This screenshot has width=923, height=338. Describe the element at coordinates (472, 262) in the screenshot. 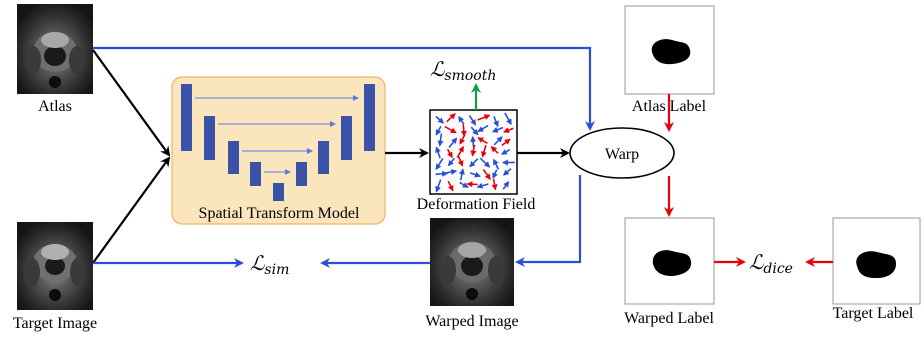

I see `warped-image` at that location.